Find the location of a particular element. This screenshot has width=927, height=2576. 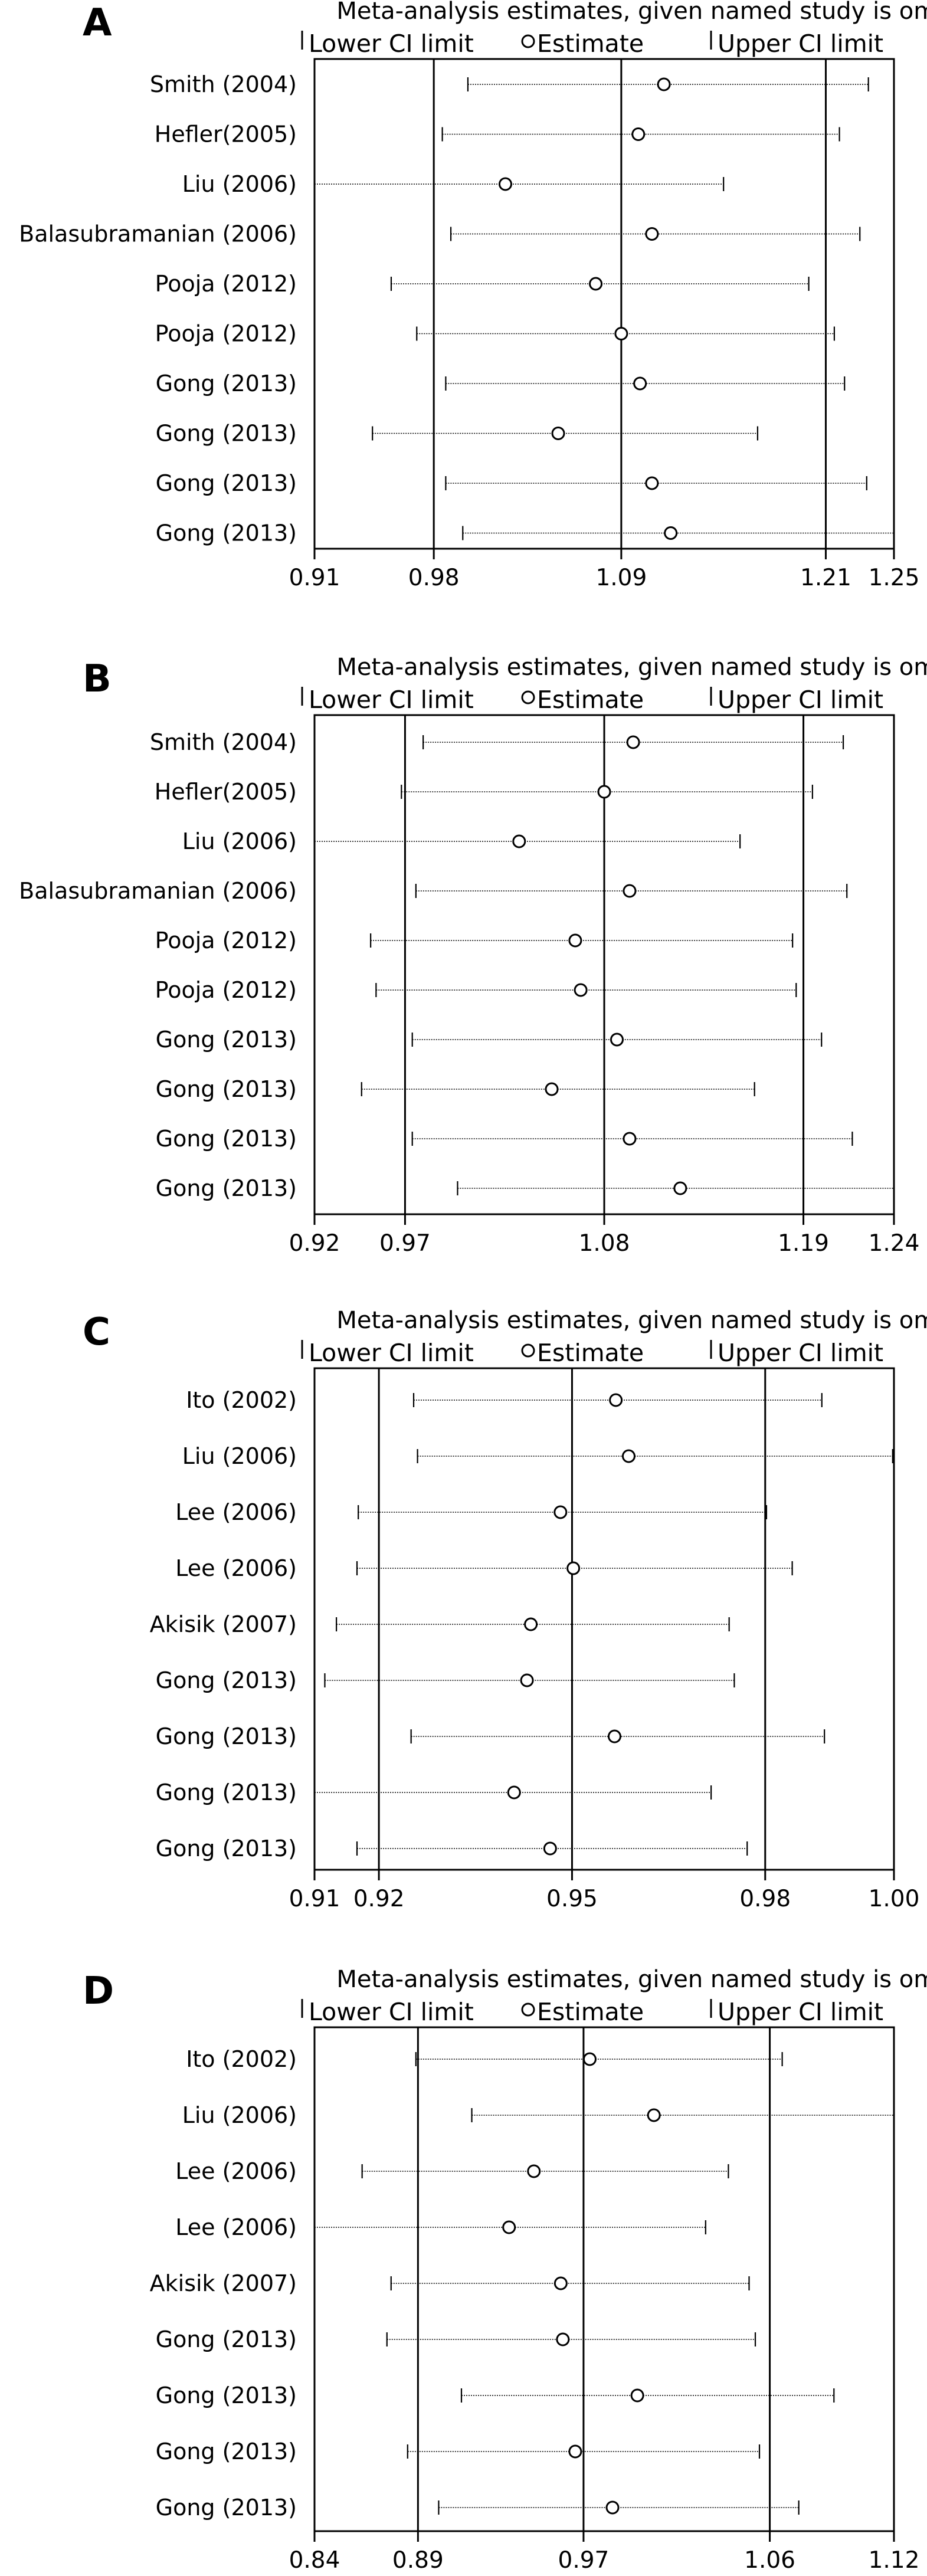

axis-tick-label: 1.09 is located at coordinates (621, 578).